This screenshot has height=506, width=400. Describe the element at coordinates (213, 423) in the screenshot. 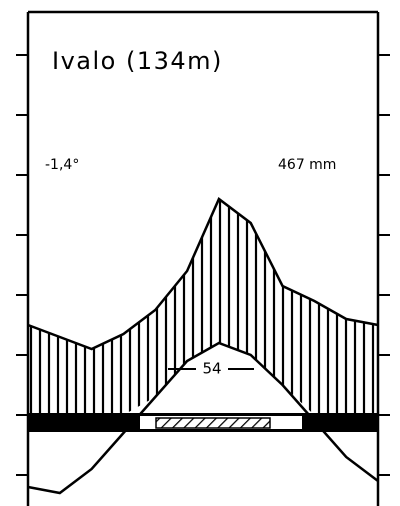

I see `probable-frost` at that location.